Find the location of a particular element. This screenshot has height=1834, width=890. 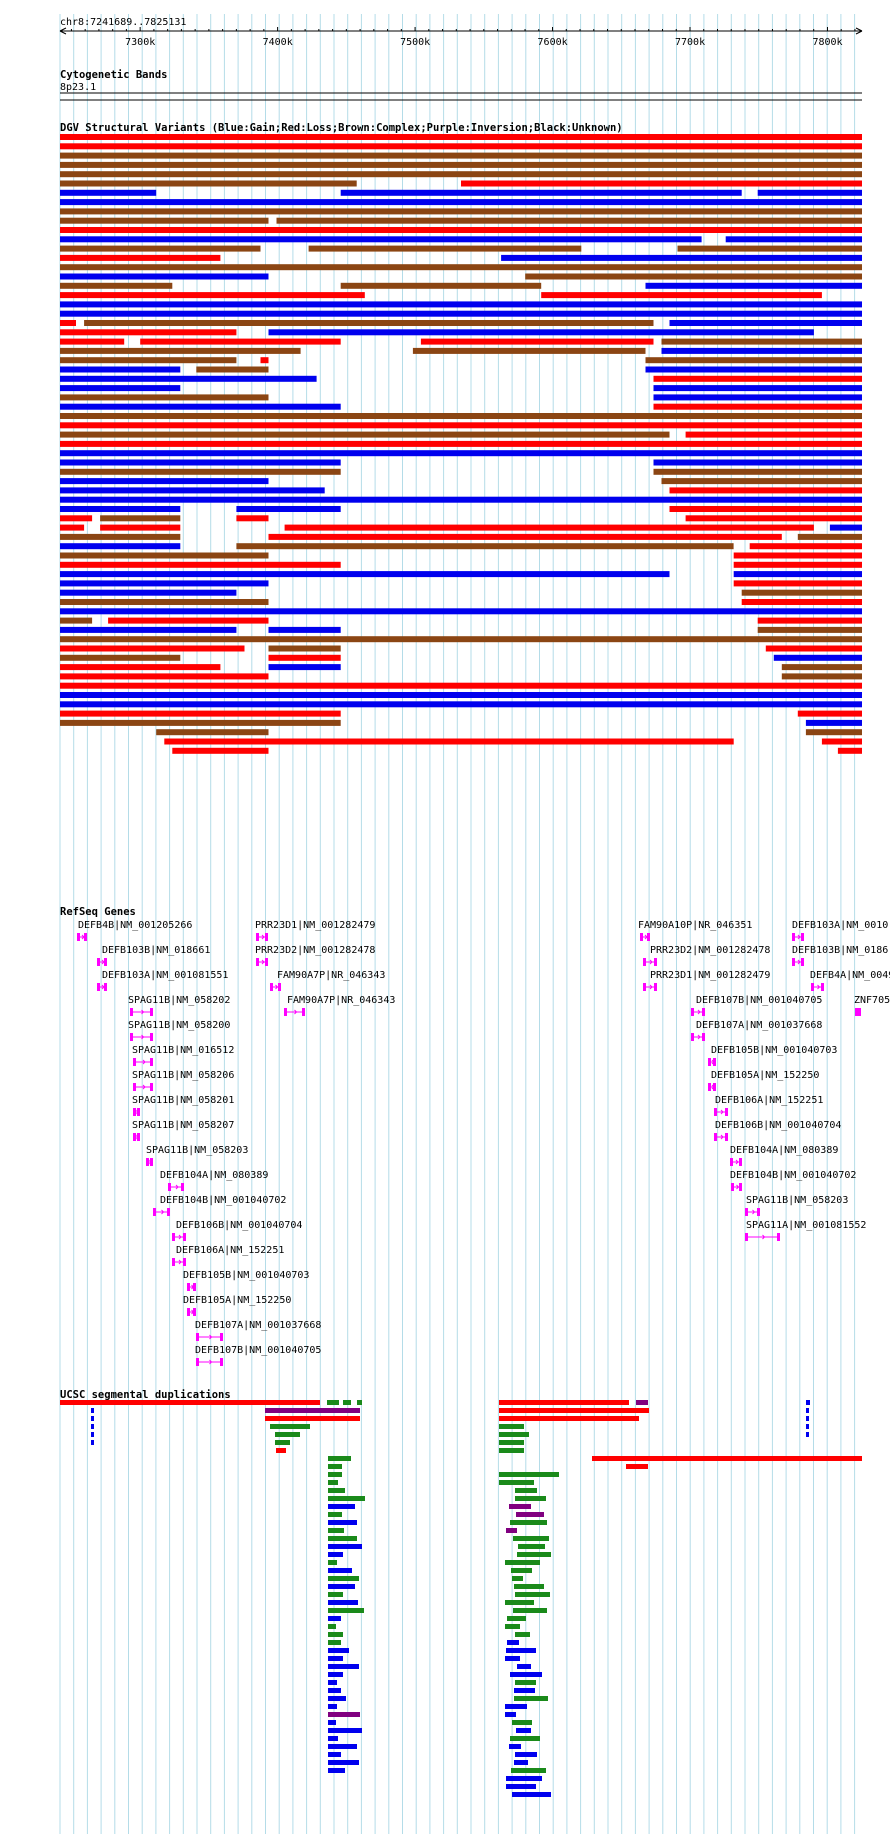

refseq-gene-label: SPAG11B|NM_058203 is located at coordinates (797, 1200).